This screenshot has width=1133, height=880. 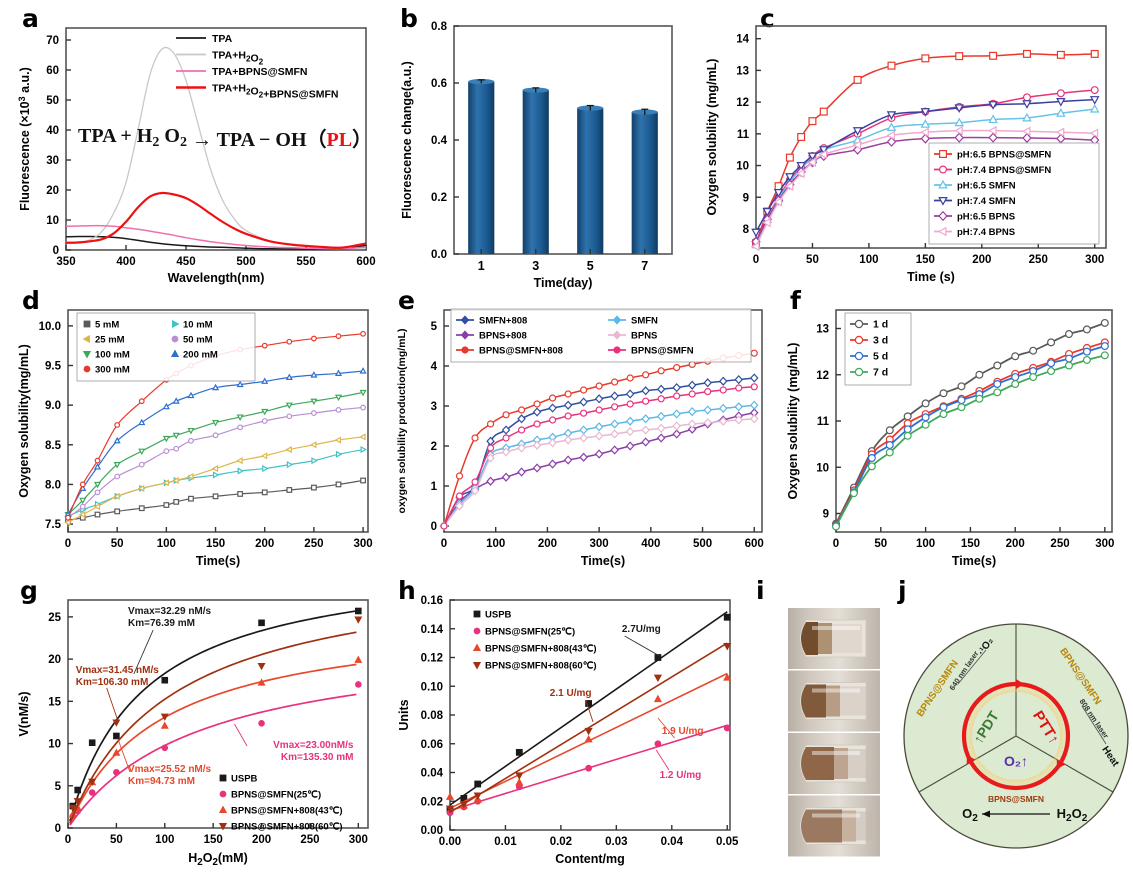 I want to click on legend-item: SMFN+808, so click(x=491, y=321).